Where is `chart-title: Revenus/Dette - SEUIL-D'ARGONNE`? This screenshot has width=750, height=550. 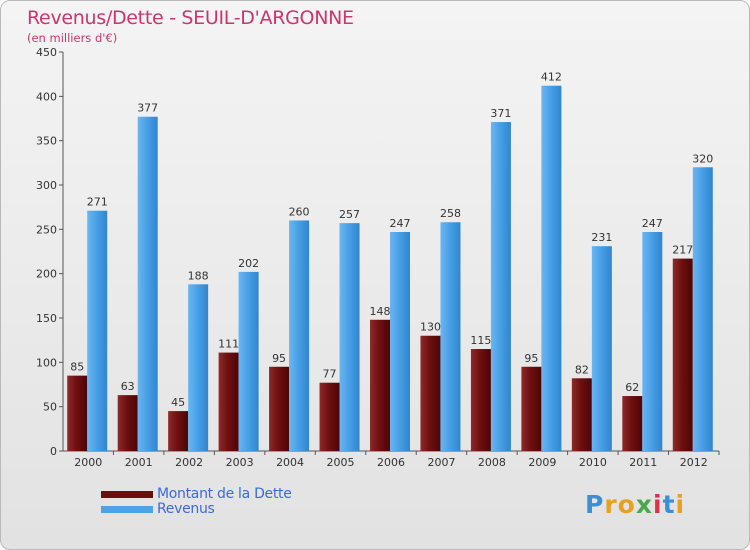
chart-title: Revenus/Dette - SEUIL-D'ARGONNE is located at coordinates (190, 18).